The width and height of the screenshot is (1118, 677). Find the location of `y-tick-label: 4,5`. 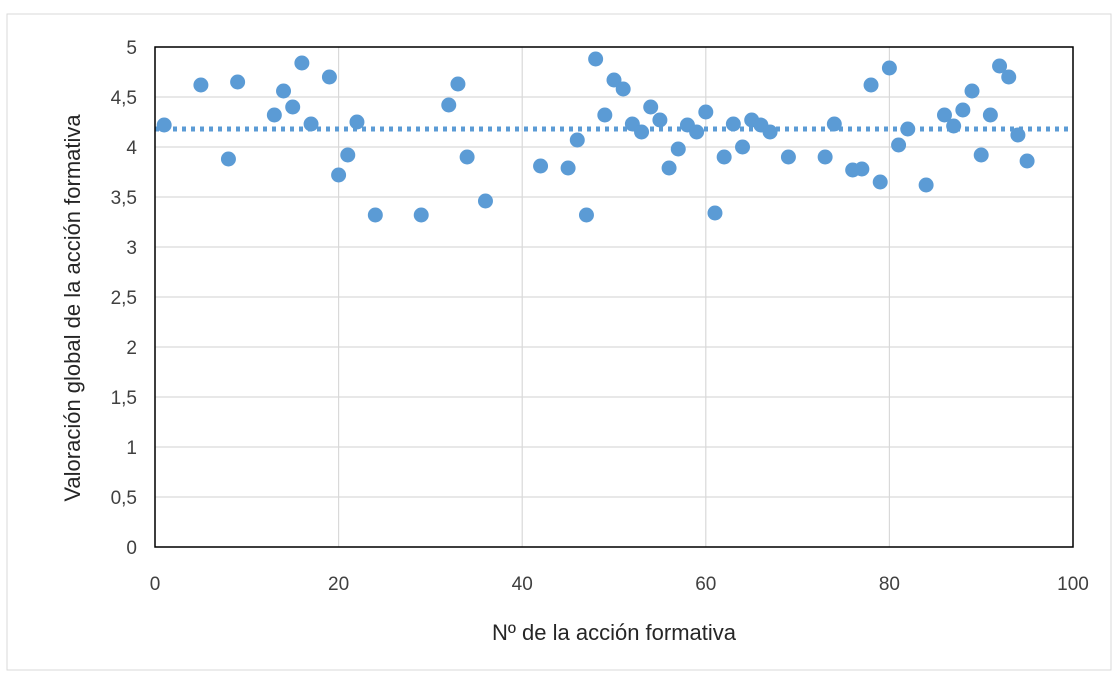

y-tick-label: 4,5 is located at coordinates (124, 98).